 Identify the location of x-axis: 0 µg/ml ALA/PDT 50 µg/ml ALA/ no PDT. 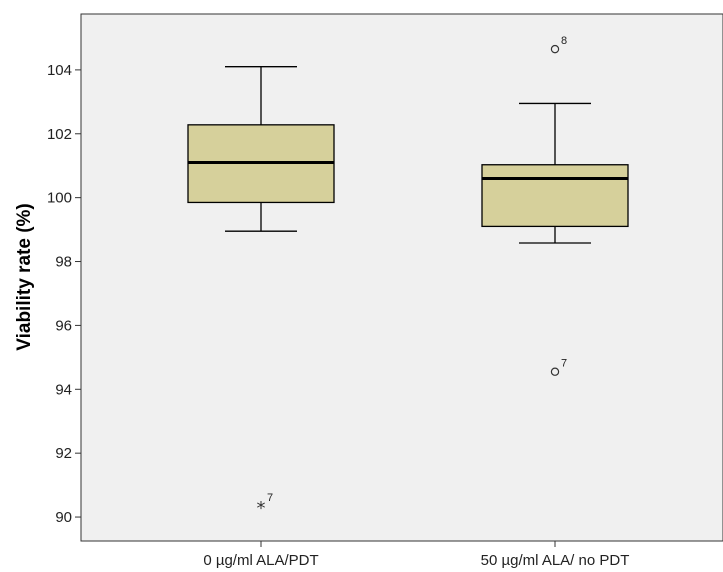
(416, 555).